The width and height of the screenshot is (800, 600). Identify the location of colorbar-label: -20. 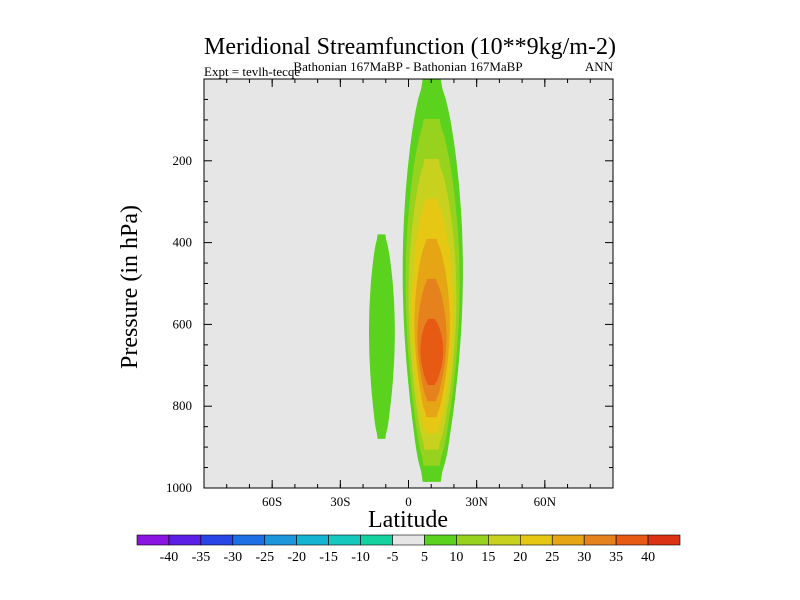
(296, 557).